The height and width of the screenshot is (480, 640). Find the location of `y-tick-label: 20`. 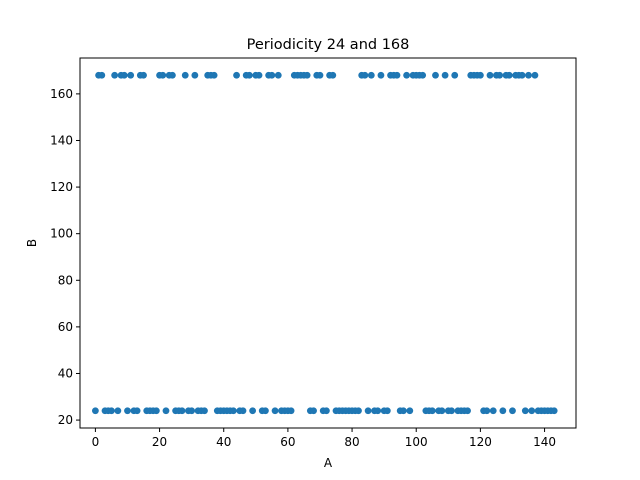

y-tick-label: 20 is located at coordinates (65, 420).